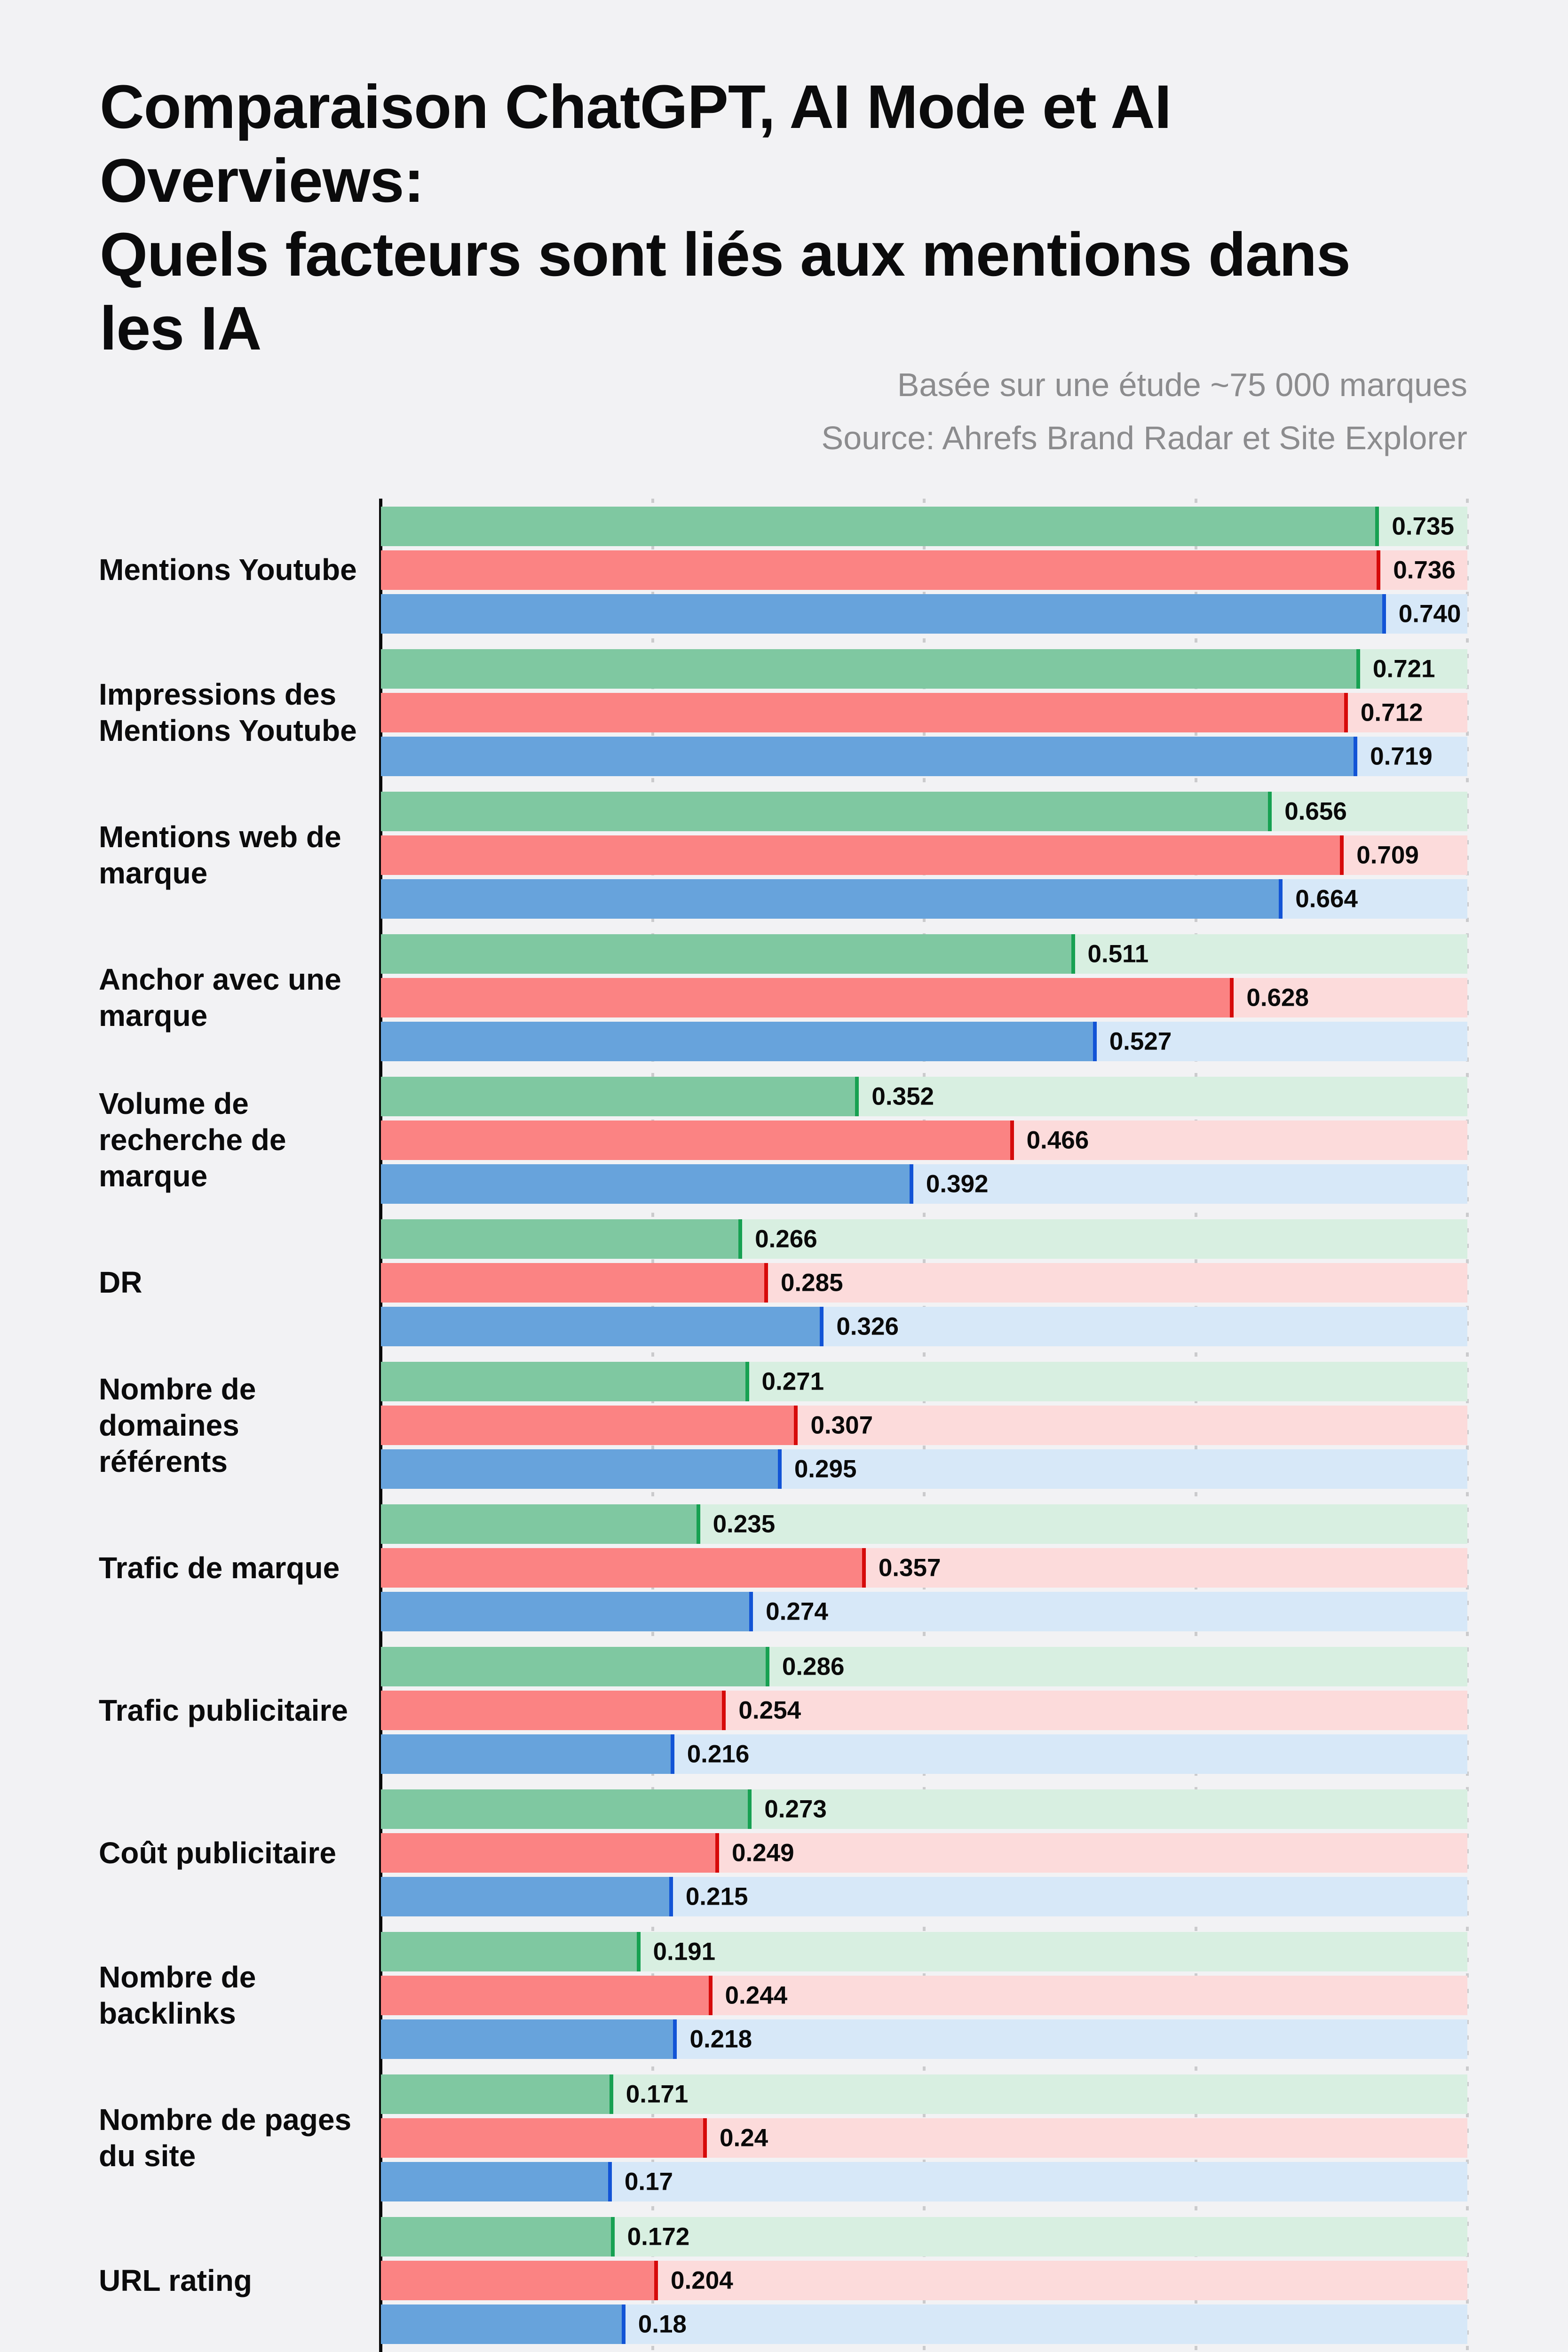 The height and width of the screenshot is (2352, 1568). I want to click on bar-track-chatgpt: 0.191, so click(924, 1952).